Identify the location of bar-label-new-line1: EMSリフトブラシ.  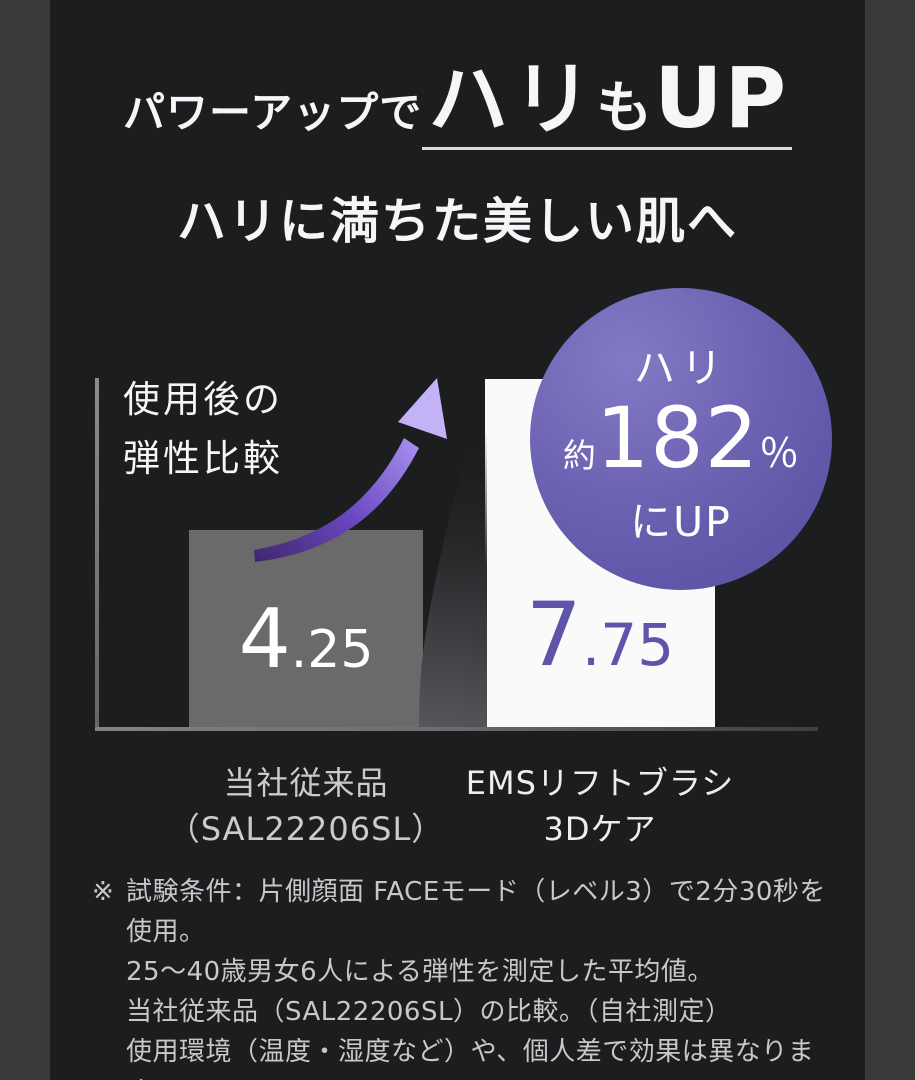
(600, 783).